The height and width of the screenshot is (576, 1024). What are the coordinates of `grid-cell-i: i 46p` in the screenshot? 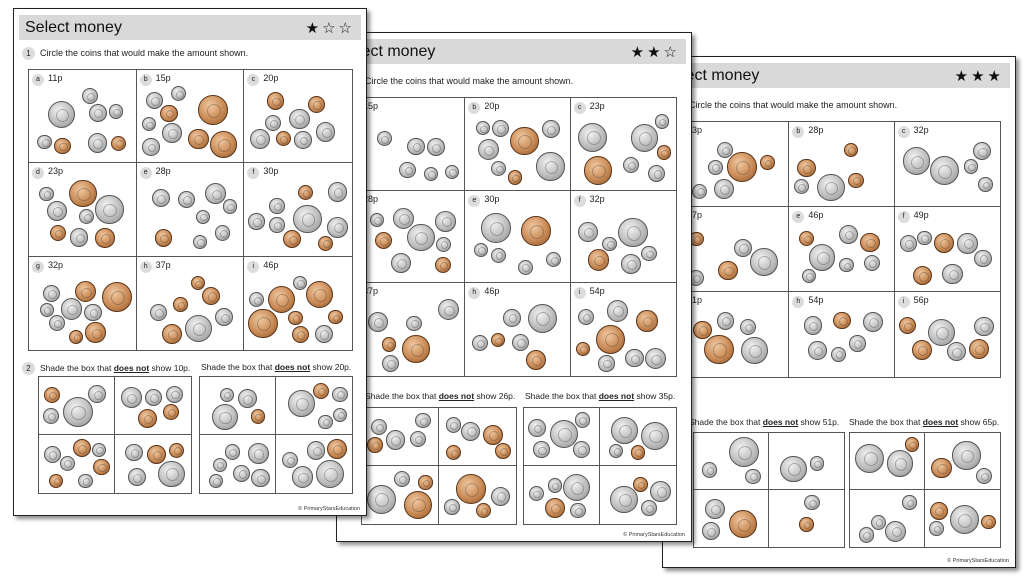 It's located at (298, 303).